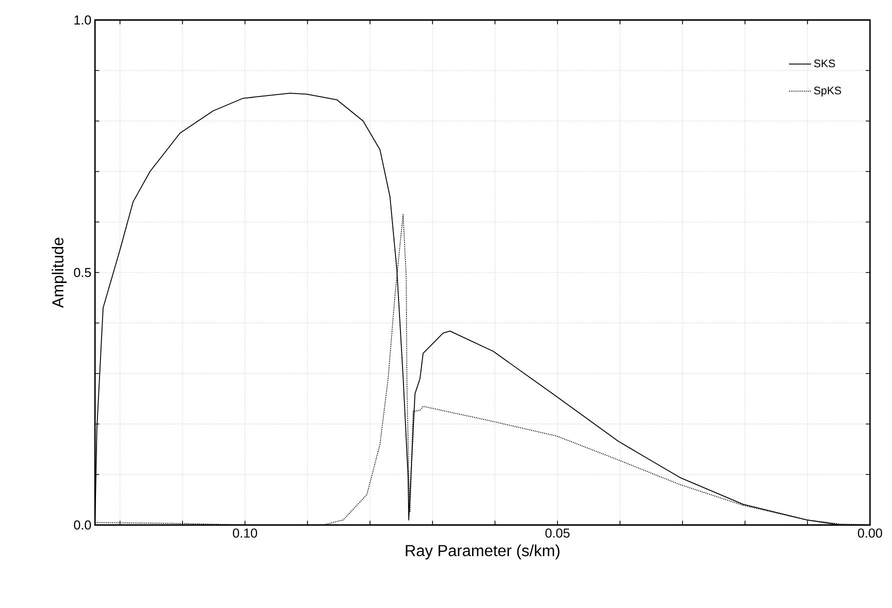  I want to click on x-tick-label: 0.05, so click(557, 533).